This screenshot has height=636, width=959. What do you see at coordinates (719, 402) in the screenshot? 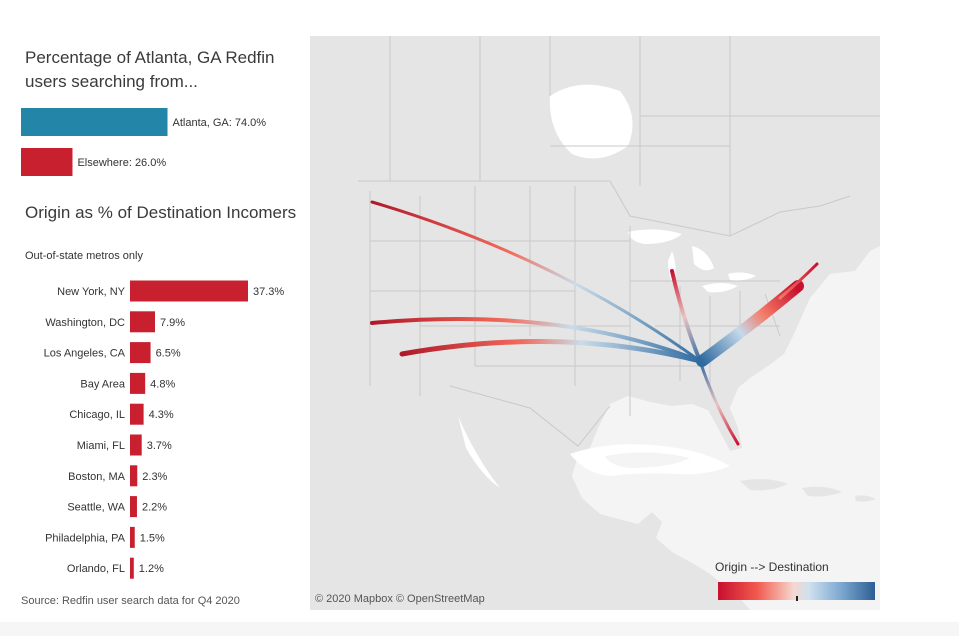
I see `flow-miami` at bounding box center [719, 402].